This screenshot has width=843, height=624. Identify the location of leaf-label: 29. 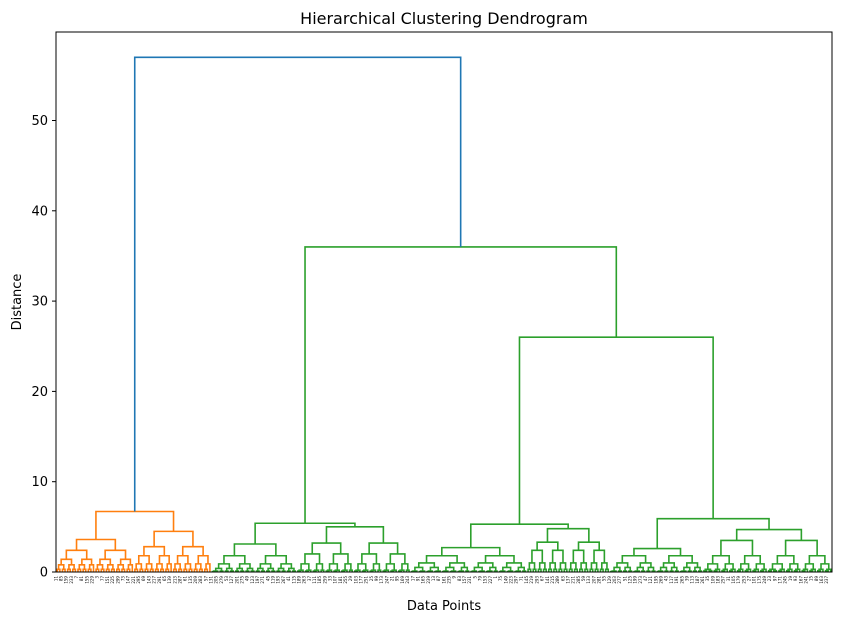
(350, 579).